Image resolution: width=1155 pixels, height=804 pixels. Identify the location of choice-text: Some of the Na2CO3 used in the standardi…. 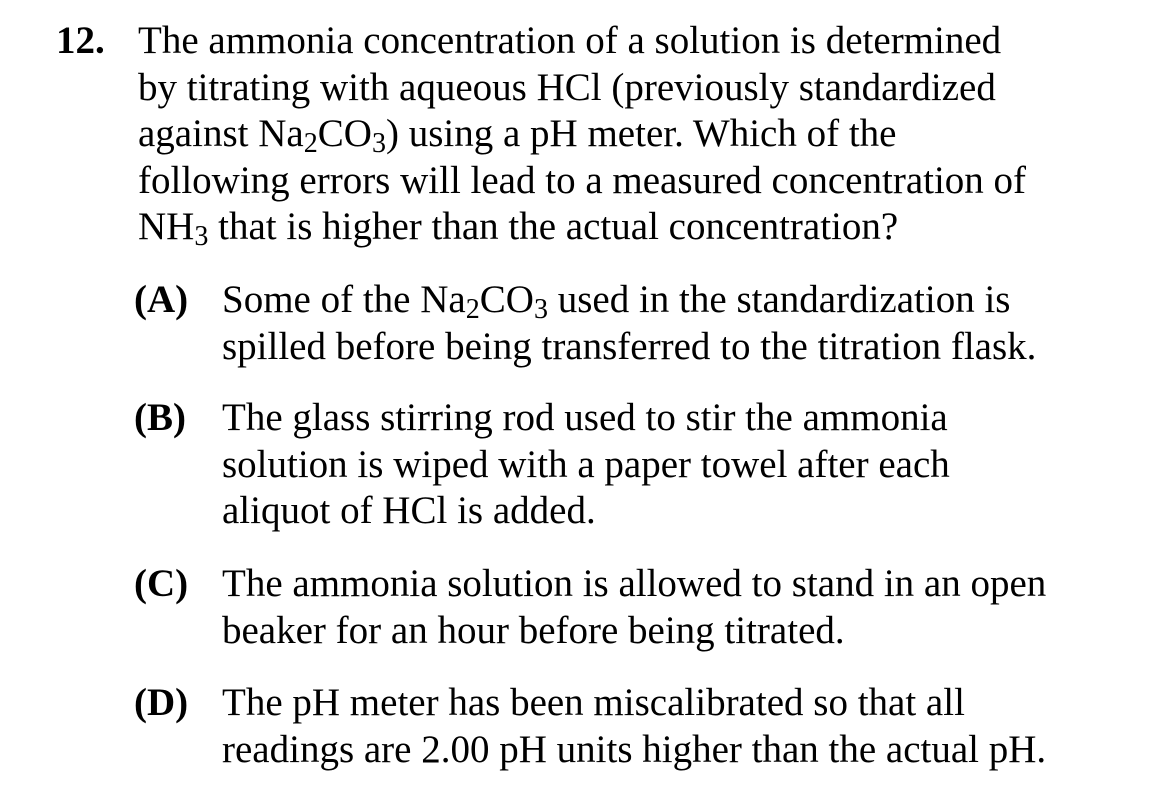
(682, 323).